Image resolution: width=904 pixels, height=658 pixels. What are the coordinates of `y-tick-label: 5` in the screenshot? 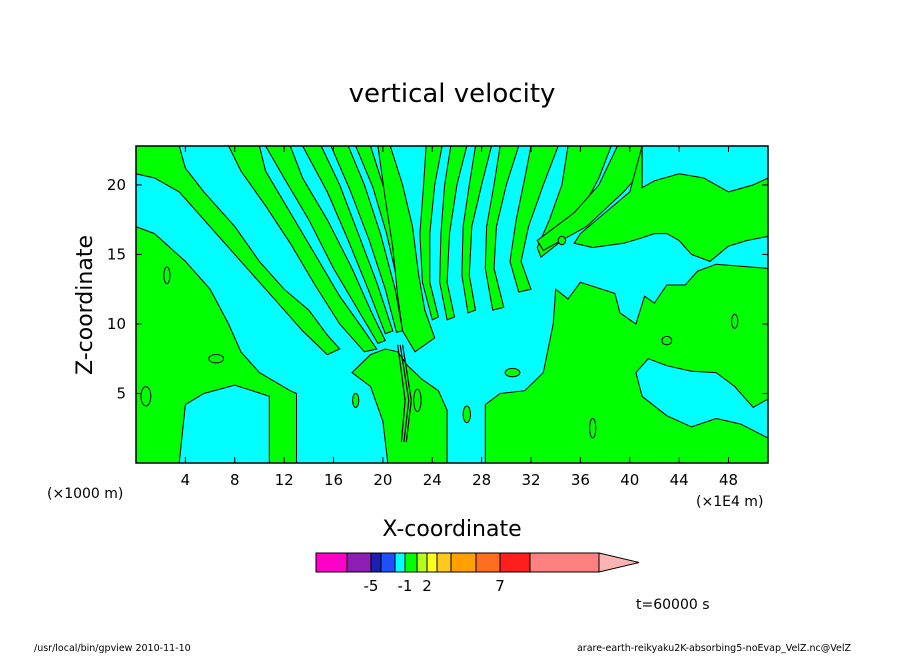 It's located at (121, 393).